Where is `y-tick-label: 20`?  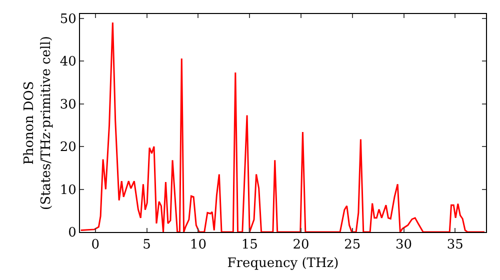
y-tick-label: 20 is located at coordinates (68, 148).